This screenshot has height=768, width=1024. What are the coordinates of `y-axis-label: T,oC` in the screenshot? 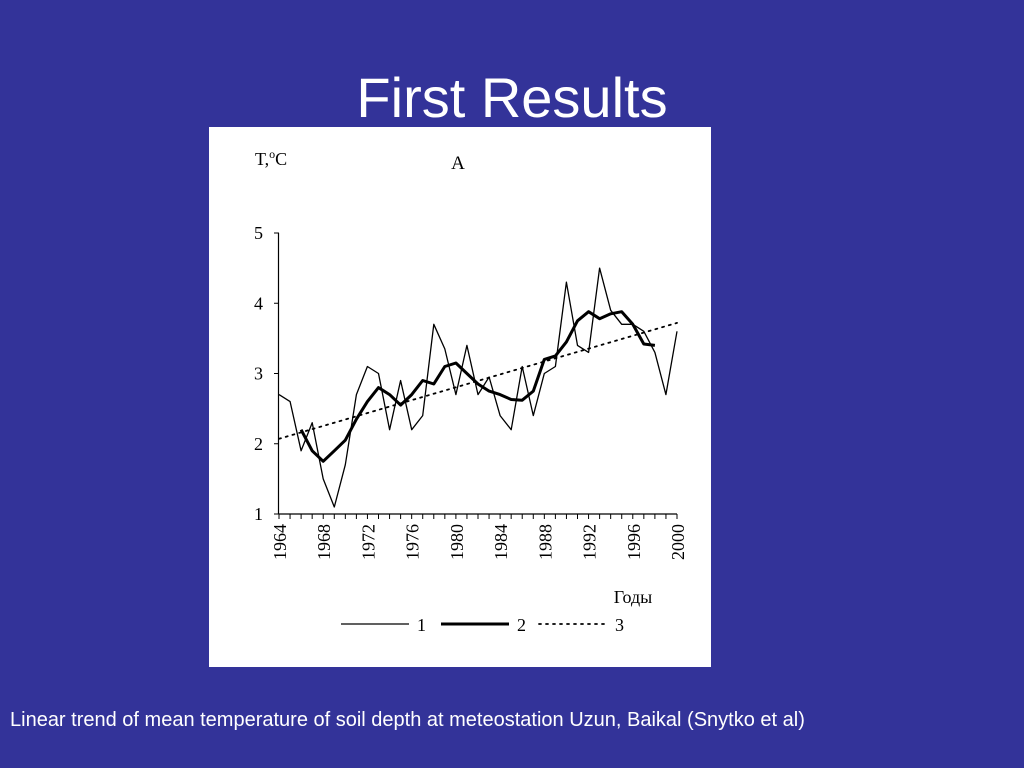 It's located at (271, 158).